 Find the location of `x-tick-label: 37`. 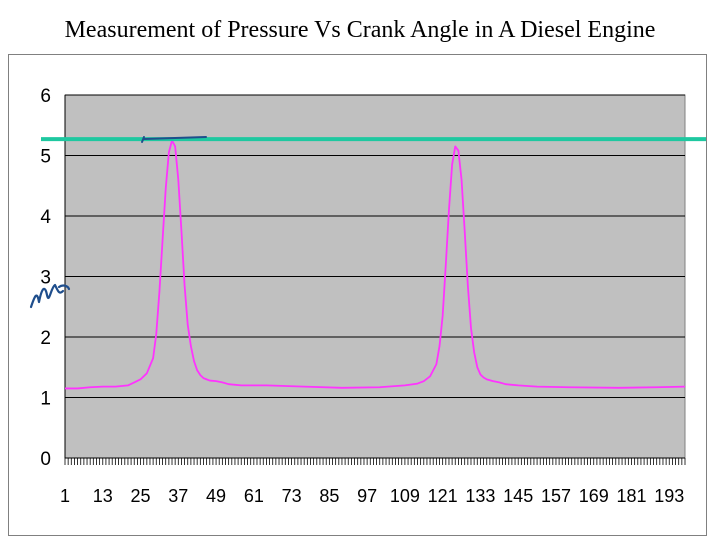

x-tick-label: 37 is located at coordinates (178, 496).